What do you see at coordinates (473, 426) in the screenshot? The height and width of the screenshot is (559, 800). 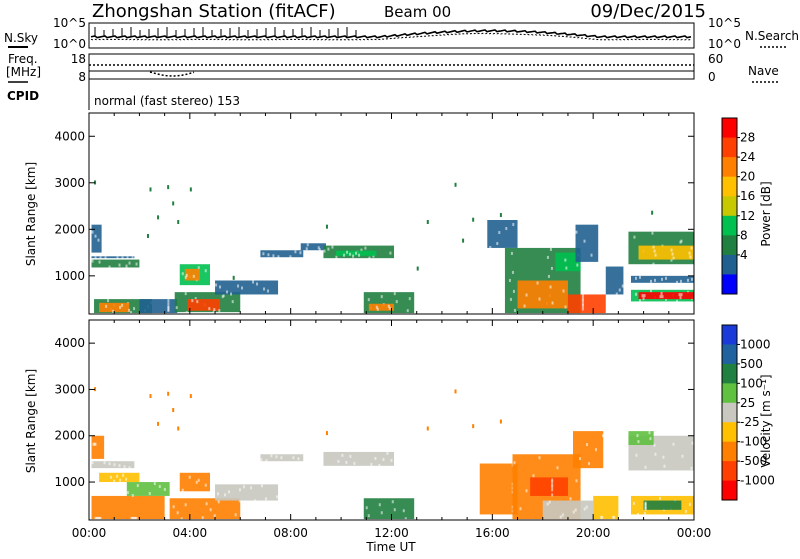 I see `velocity-speckle` at bounding box center [473, 426].